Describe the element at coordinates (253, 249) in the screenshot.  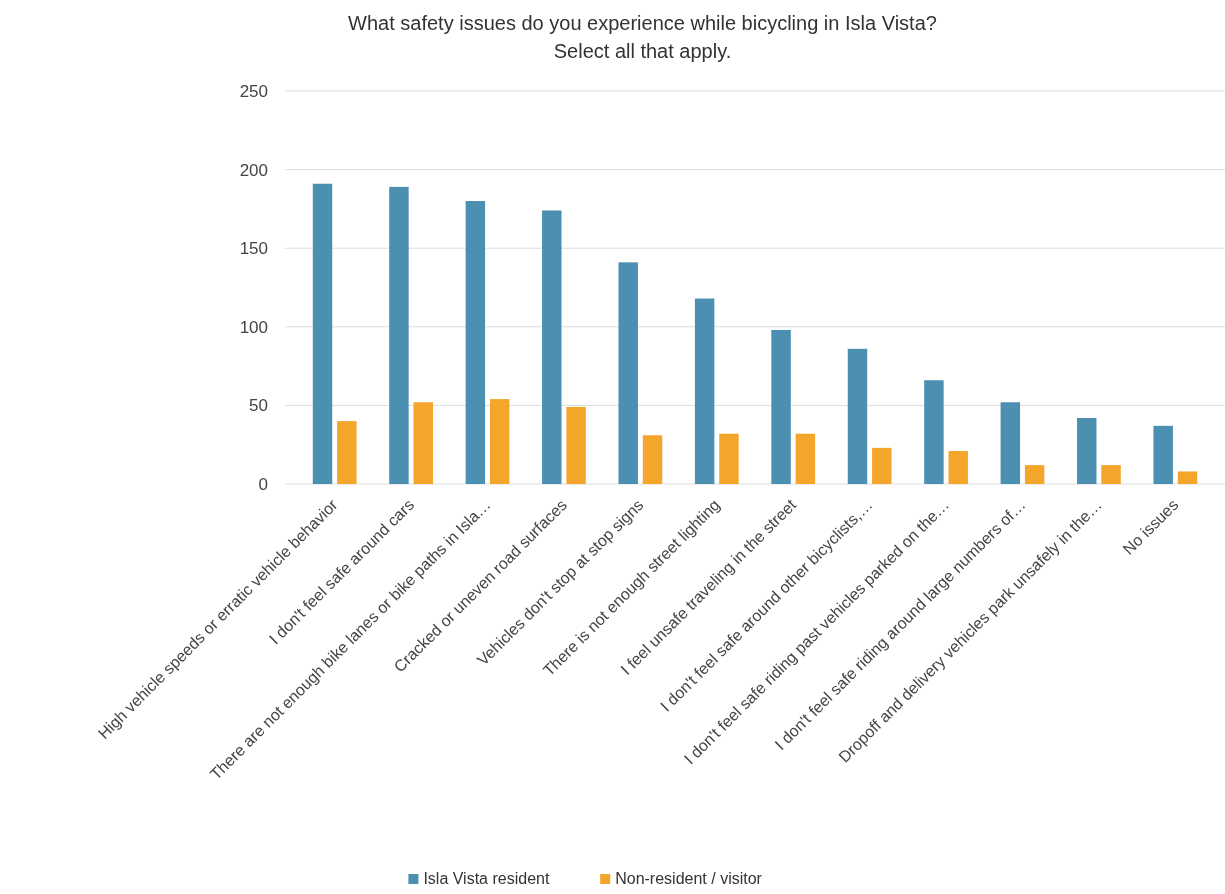
I see `y-tick-label: 150` at that location.